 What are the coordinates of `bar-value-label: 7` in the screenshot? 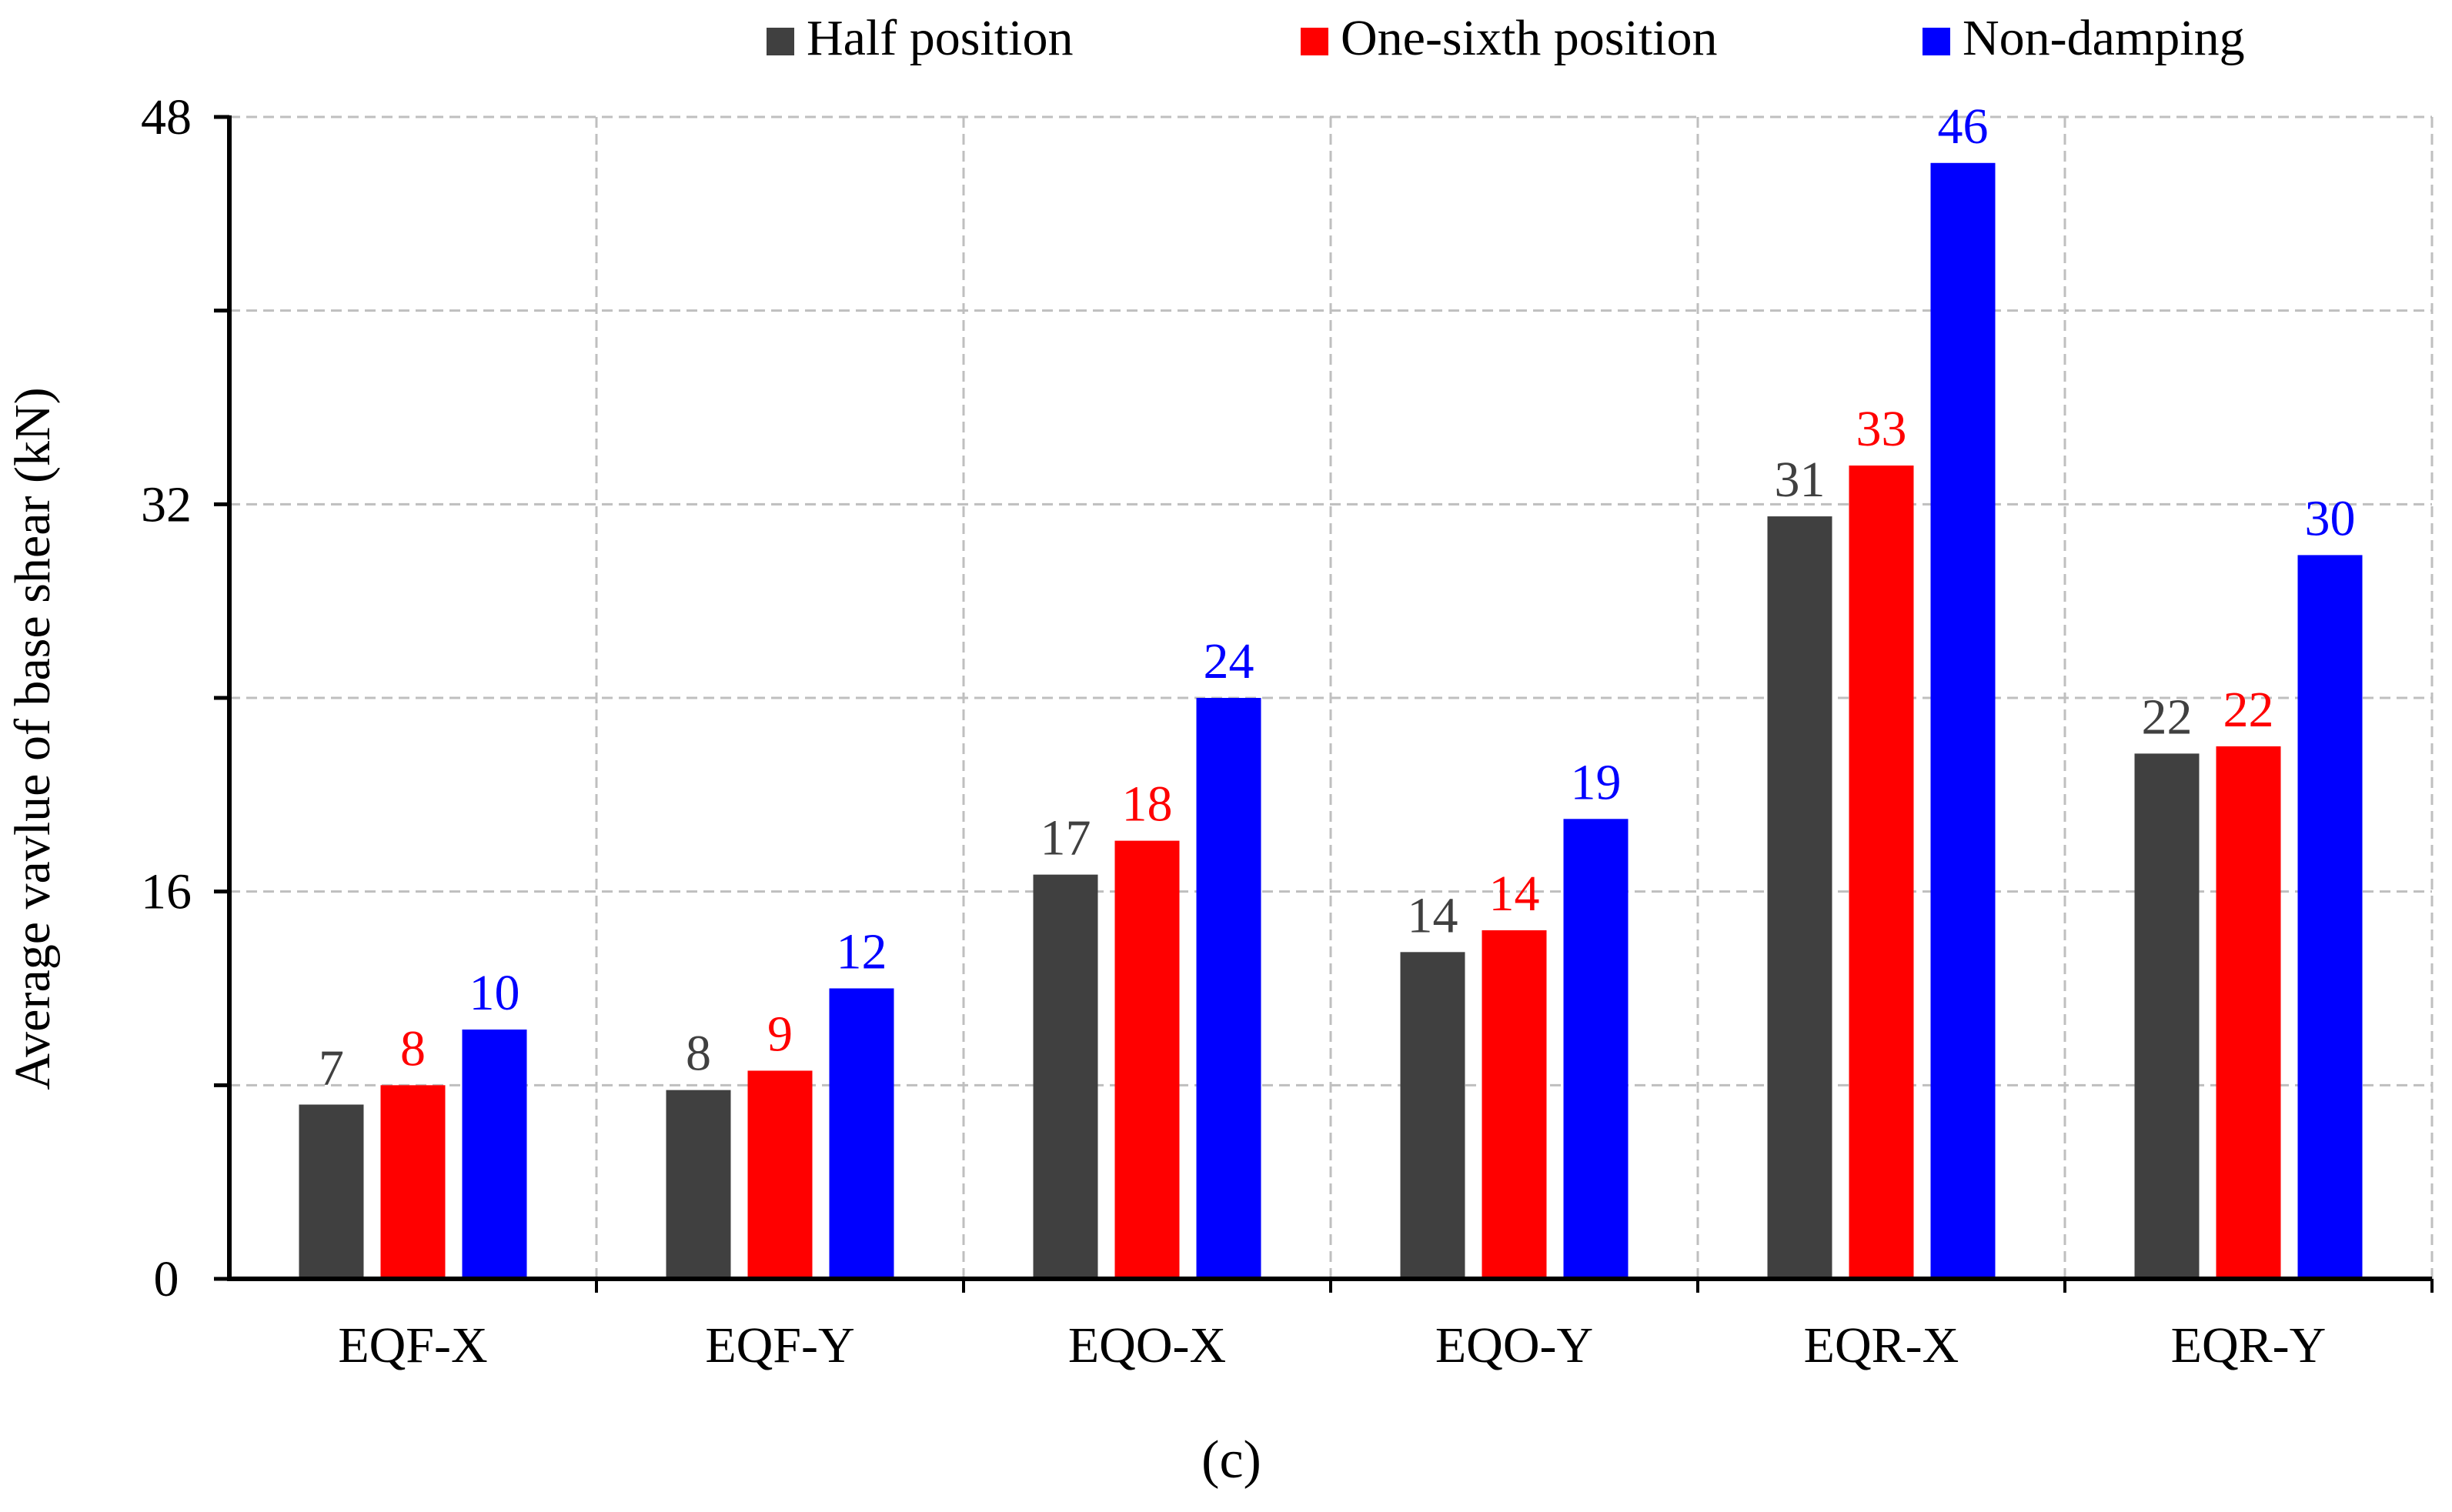 It's located at (331, 1068).